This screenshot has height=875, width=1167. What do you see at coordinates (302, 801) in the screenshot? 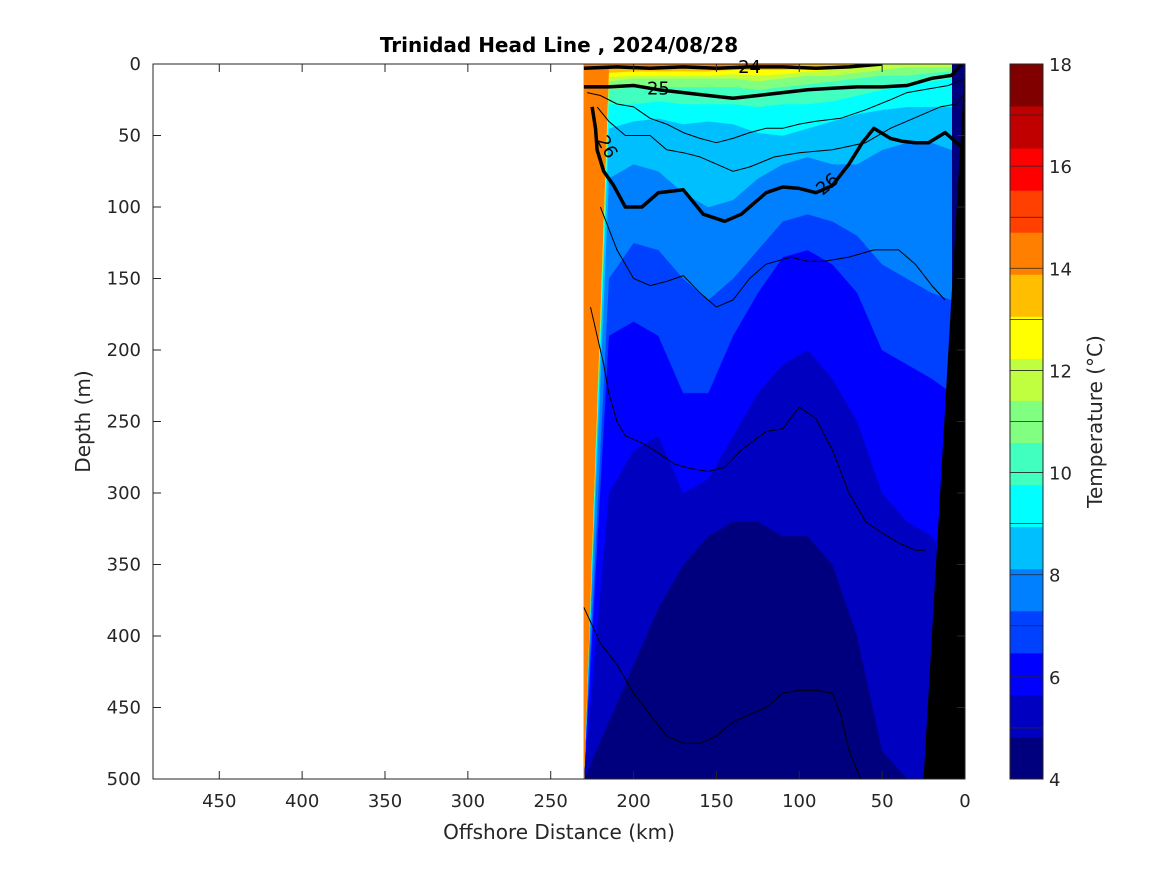
I see `x-tick-label: 400` at bounding box center [302, 801].